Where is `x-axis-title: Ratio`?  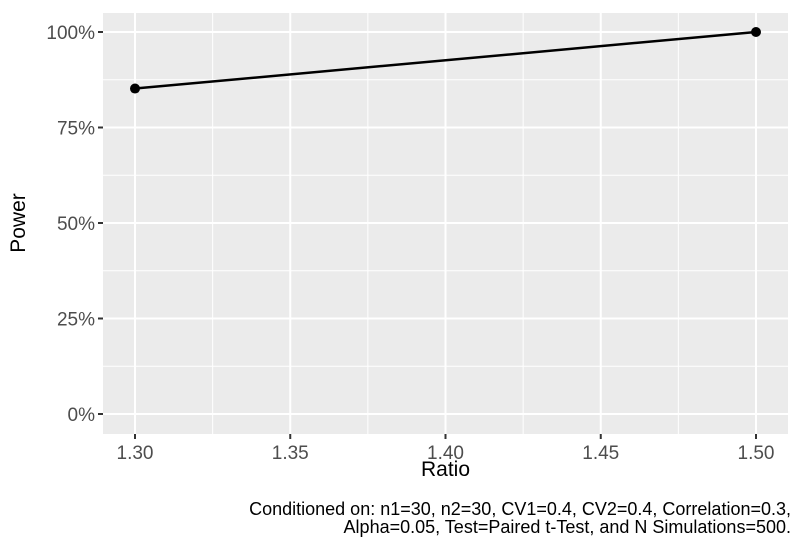
x-axis-title: Ratio is located at coordinates (445, 469).